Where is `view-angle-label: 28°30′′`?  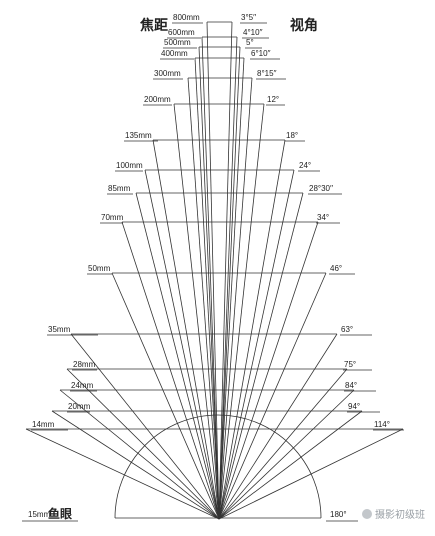 view-angle-label: 28°30′′ is located at coordinates (321, 188).